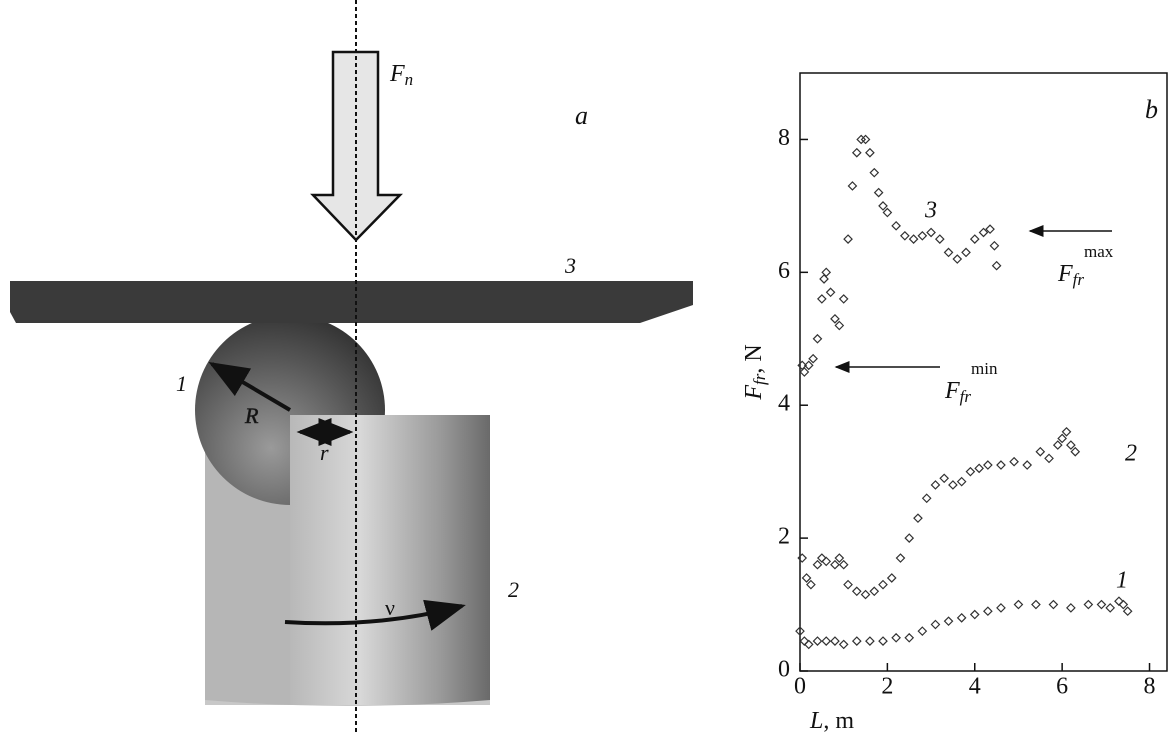  Describe the element at coordinates (181, 383) in the screenshot. I see `ball-label: 1` at that location.